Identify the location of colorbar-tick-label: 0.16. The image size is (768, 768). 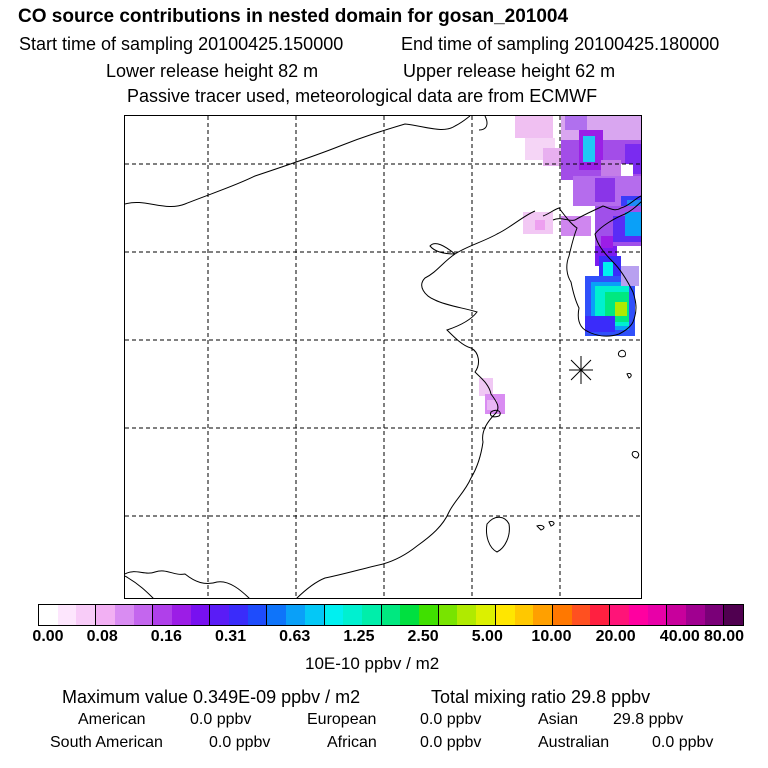
(166, 636).